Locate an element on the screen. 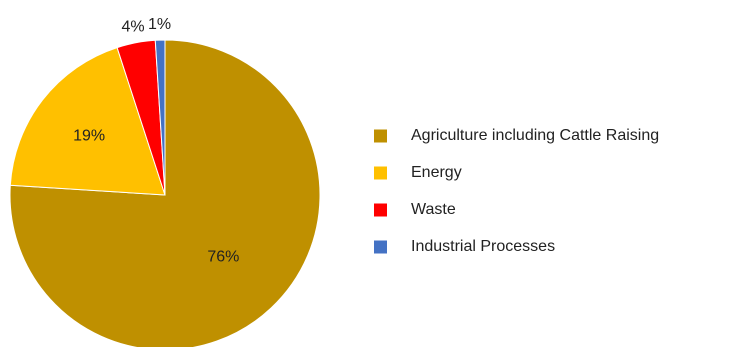 This screenshot has height=347, width=730. pie-slice-industrial-processes is located at coordinates (160, 117).